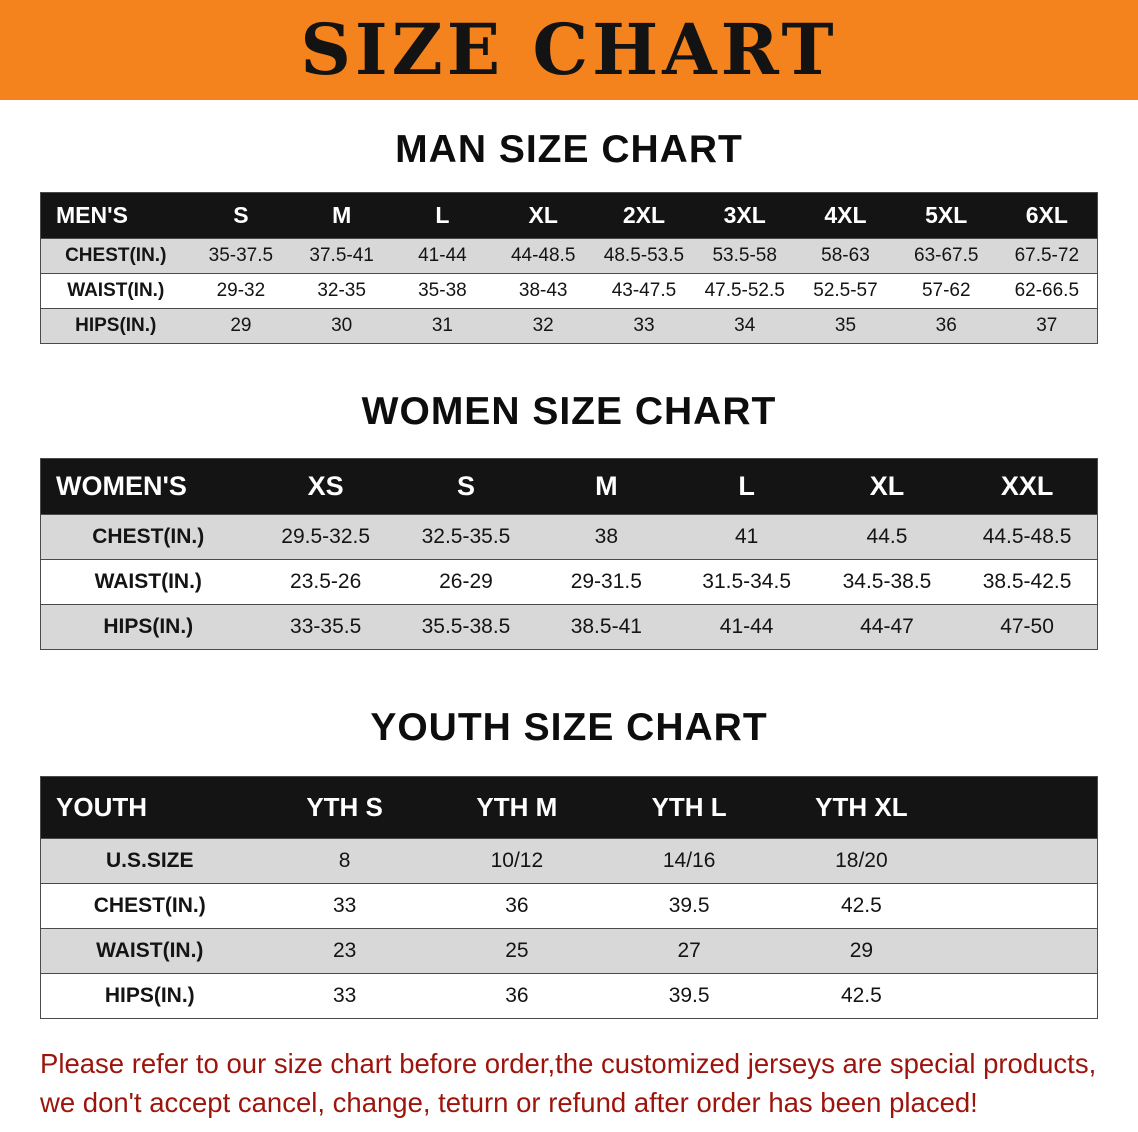 Image resolution: width=1138 pixels, height=1132 pixels. What do you see at coordinates (745, 325) in the screenshot?
I see `measurement-value: 34` at bounding box center [745, 325].